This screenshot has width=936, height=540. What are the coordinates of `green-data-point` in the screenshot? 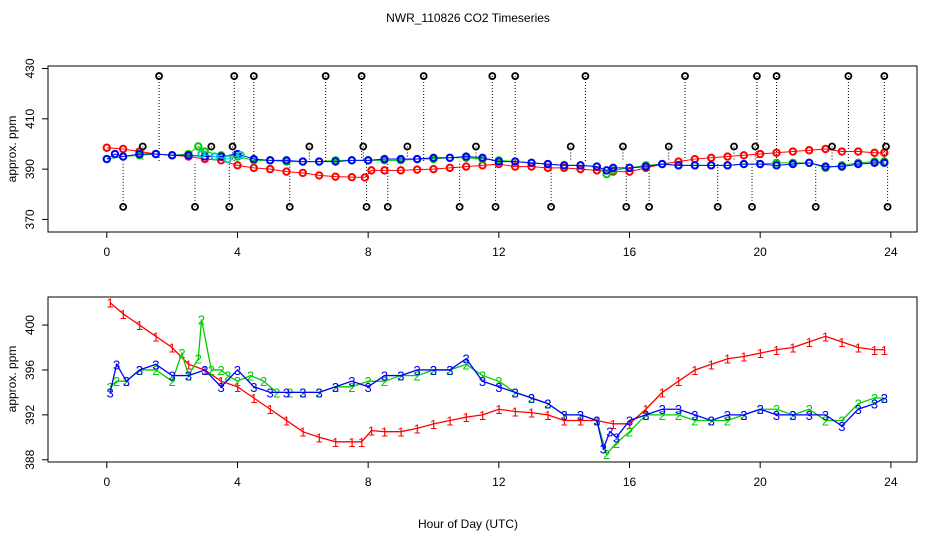 It's located at (606, 174).